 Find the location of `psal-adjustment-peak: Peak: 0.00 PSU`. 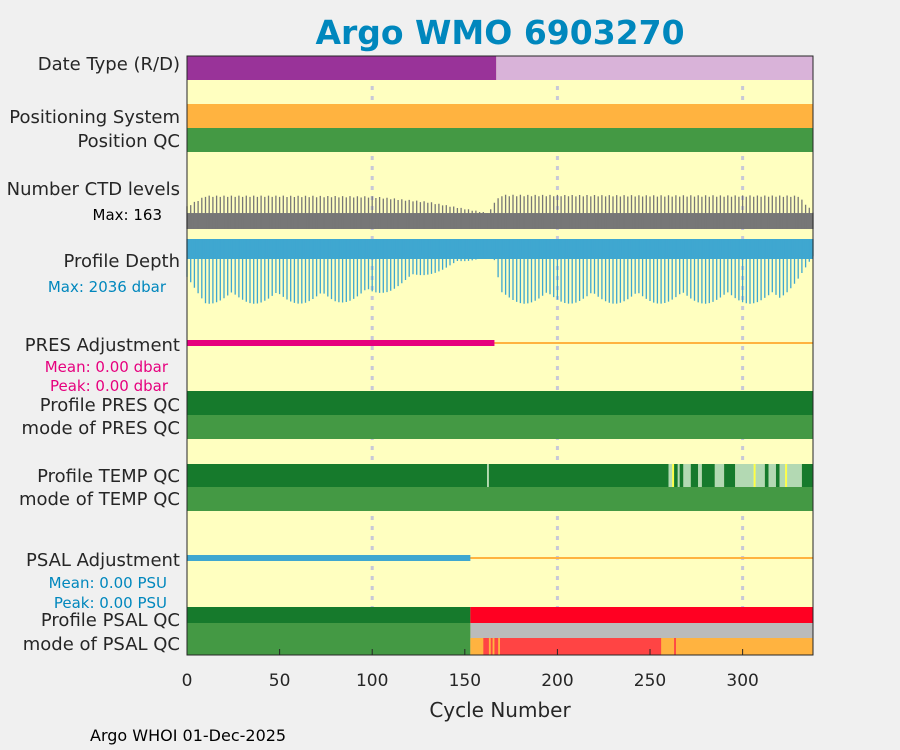

psal-adjustment-peak: Peak: 0.00 PSU is located at coordinates (110, 603).